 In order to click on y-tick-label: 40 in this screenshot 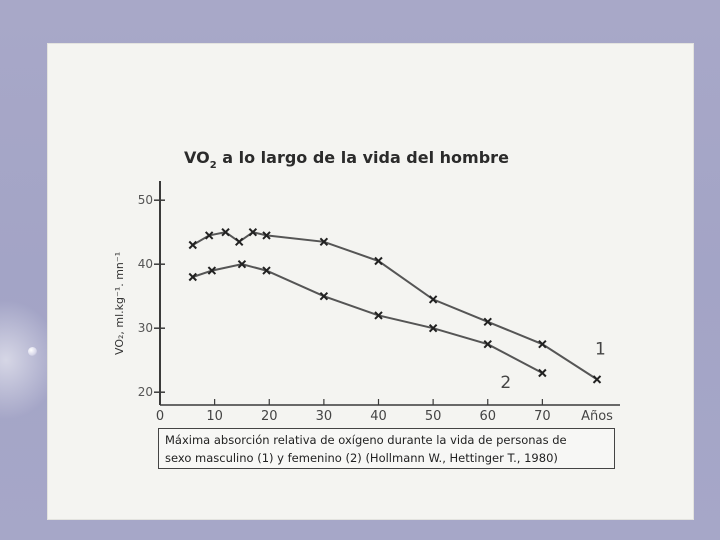, I will do `click(145, 264)`.